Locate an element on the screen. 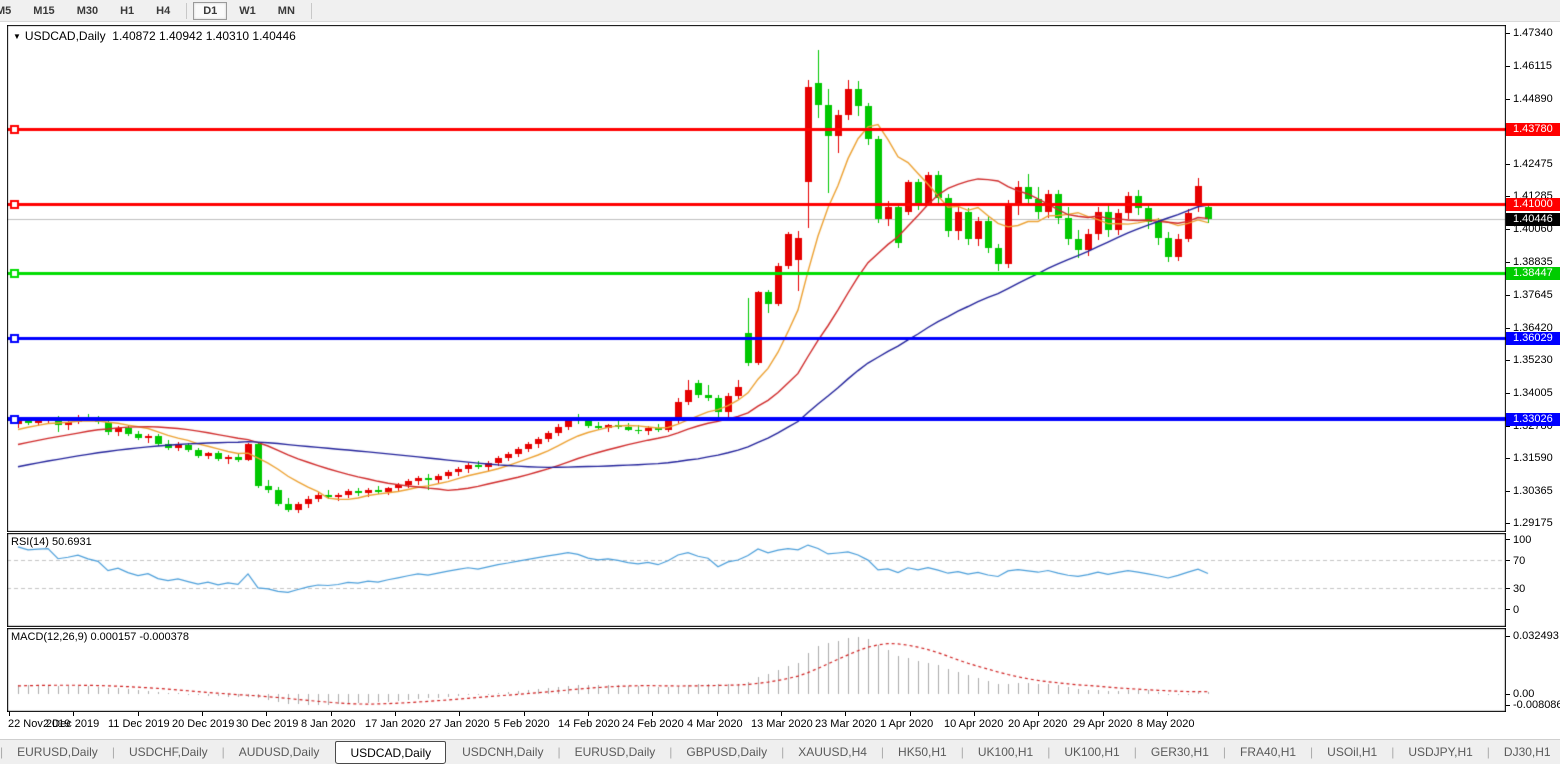 The width and height of the screenshot is (1560, 764). timeframe-button-m15: M15 is located at coordinates (44, 10).